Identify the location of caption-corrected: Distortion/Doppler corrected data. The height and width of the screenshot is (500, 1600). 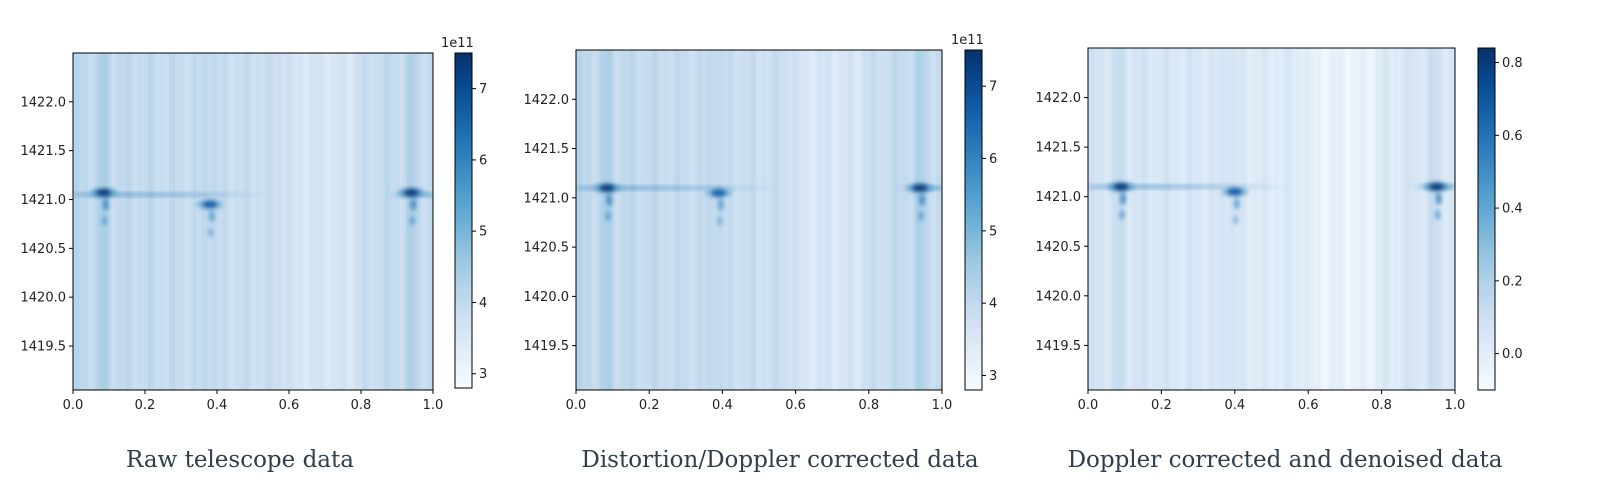
(780, 460).